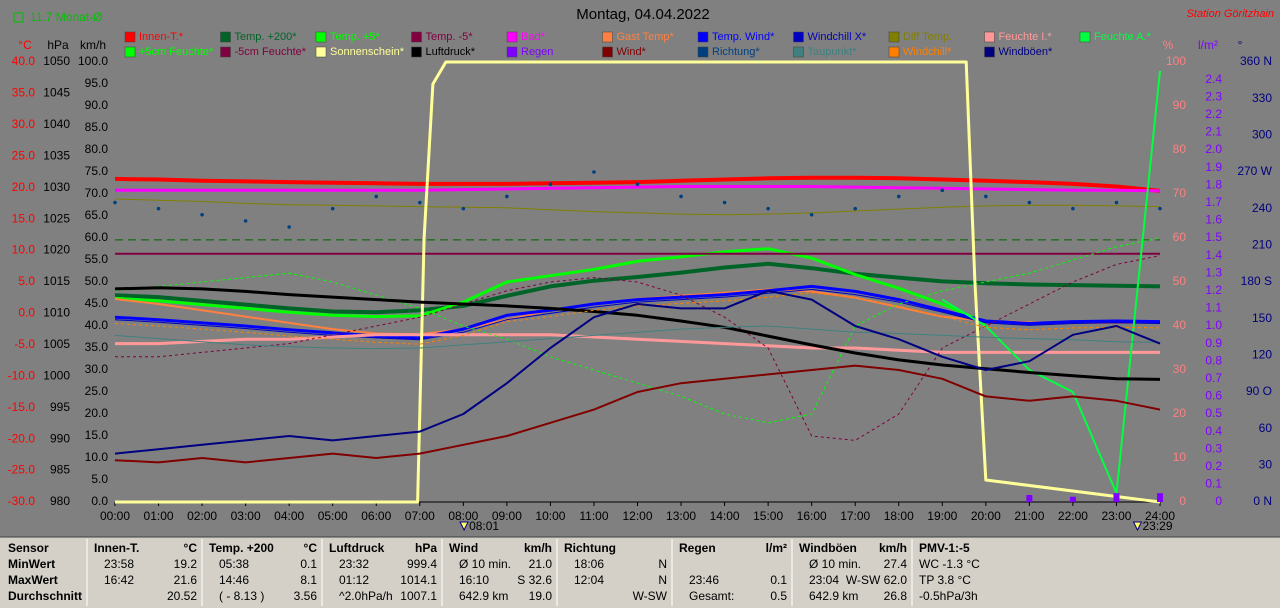  What do you see at coordinates (1123, 37) in the screenshot?
I see `legend-label: Feuchte A.*` at bounding box center [1123, 37].